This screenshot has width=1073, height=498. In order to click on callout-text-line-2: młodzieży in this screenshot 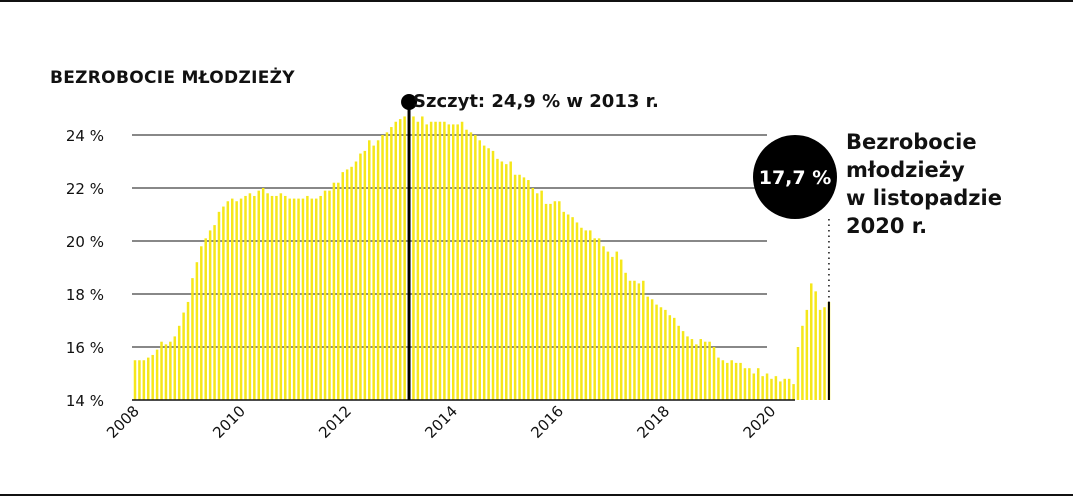, I will do `click(905, 170)`.